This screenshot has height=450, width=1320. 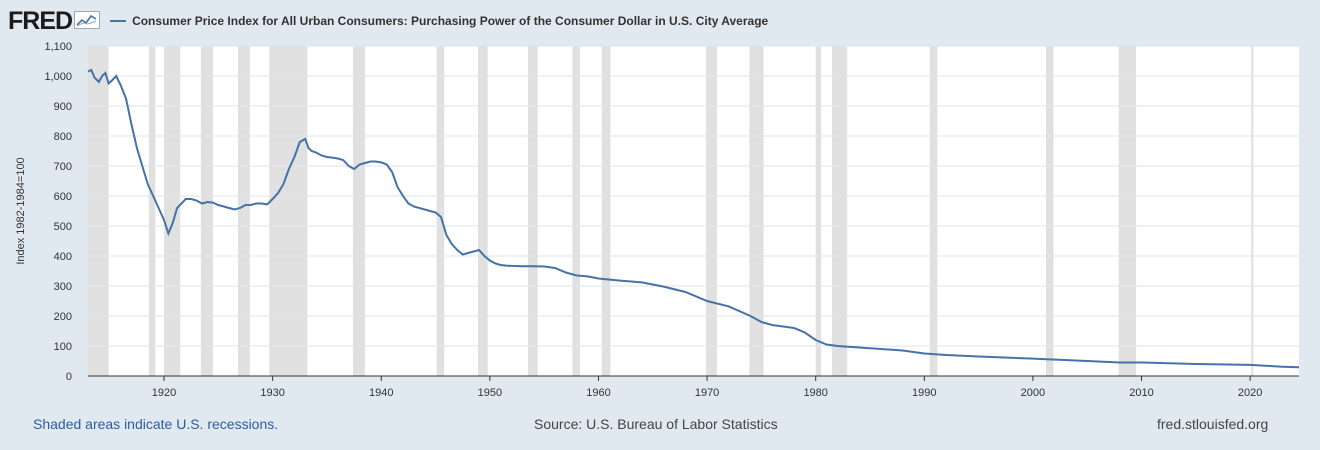 What do you see at coordinates (87, 21) in the screenshot?
I see `trend-chart-icon` at bounding box center [87, 21].